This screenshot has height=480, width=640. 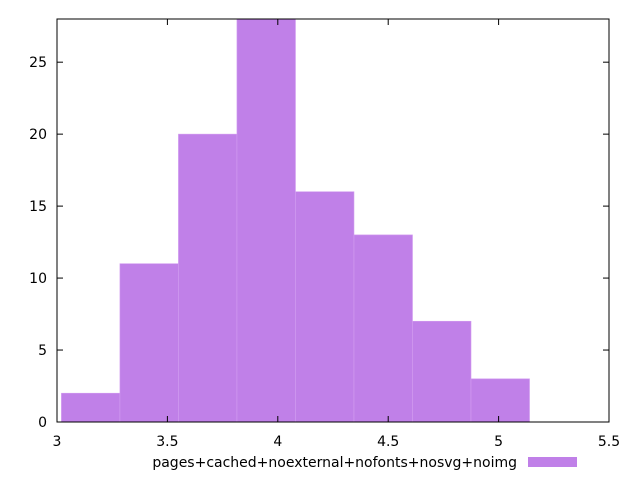 What do you see at coordinates (388, 442) in the screenshot?
I see `x-tick-label-3: 4.5` at bounding box center [388, 442].